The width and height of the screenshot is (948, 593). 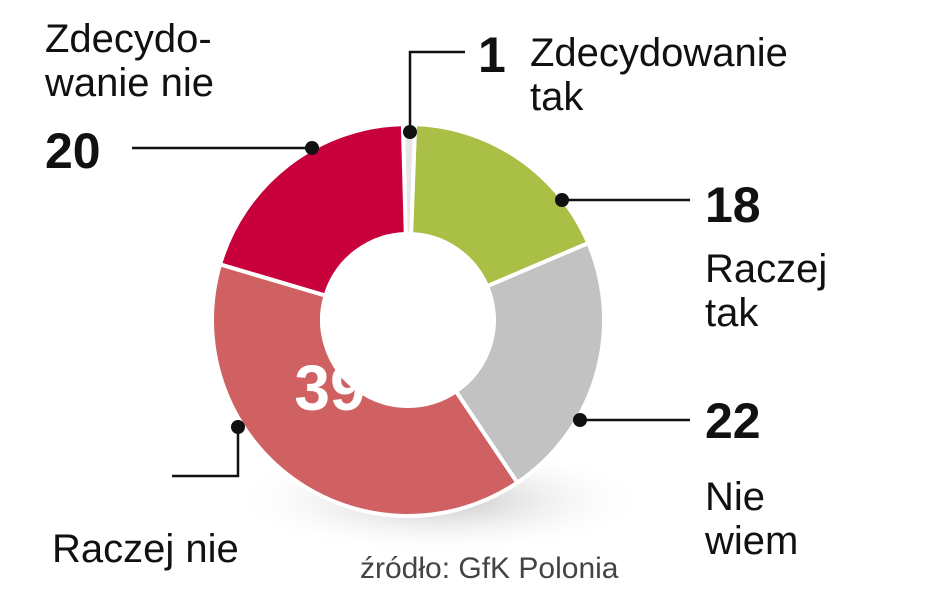 I want to click on category-label: Raczej nie, so click(x=145, y=549).